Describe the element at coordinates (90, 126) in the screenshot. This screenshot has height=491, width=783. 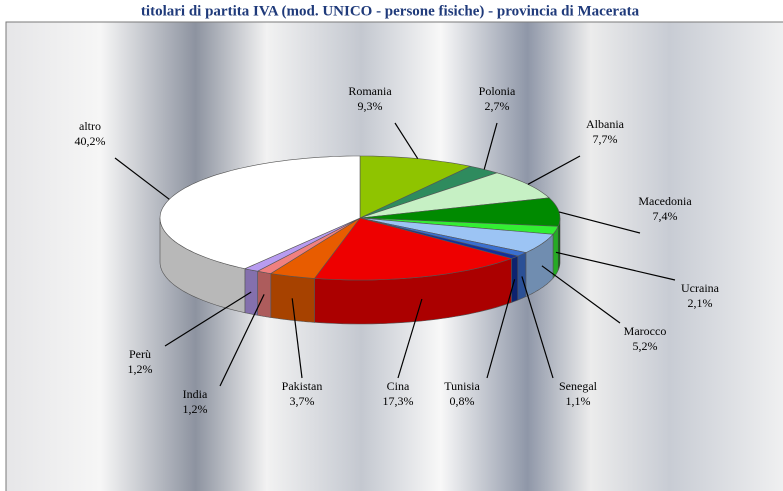
I see `category-label: altro` at that location.